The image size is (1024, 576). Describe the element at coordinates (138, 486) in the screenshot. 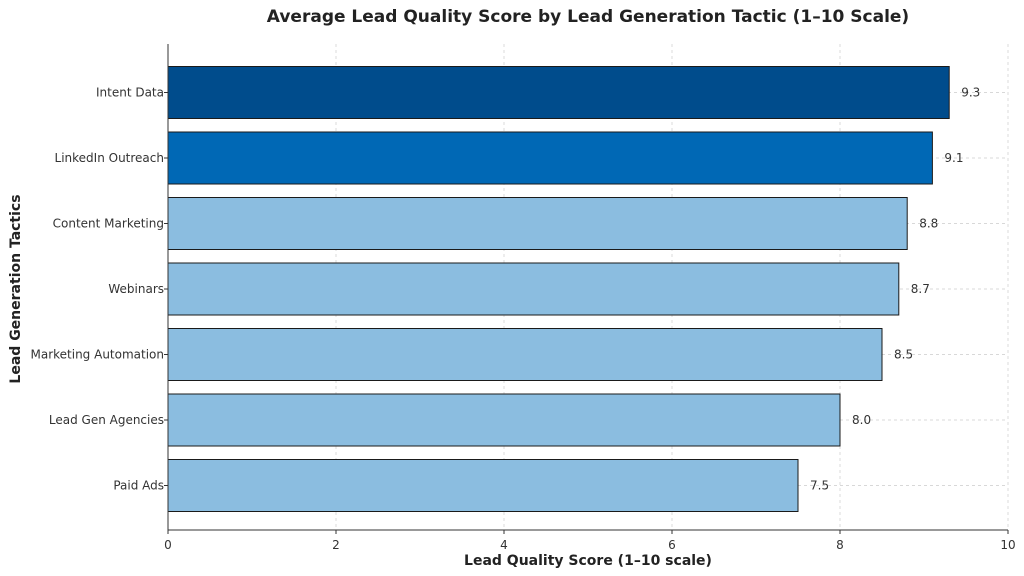

I see `y-tick-label: Paid Ads` at that location.